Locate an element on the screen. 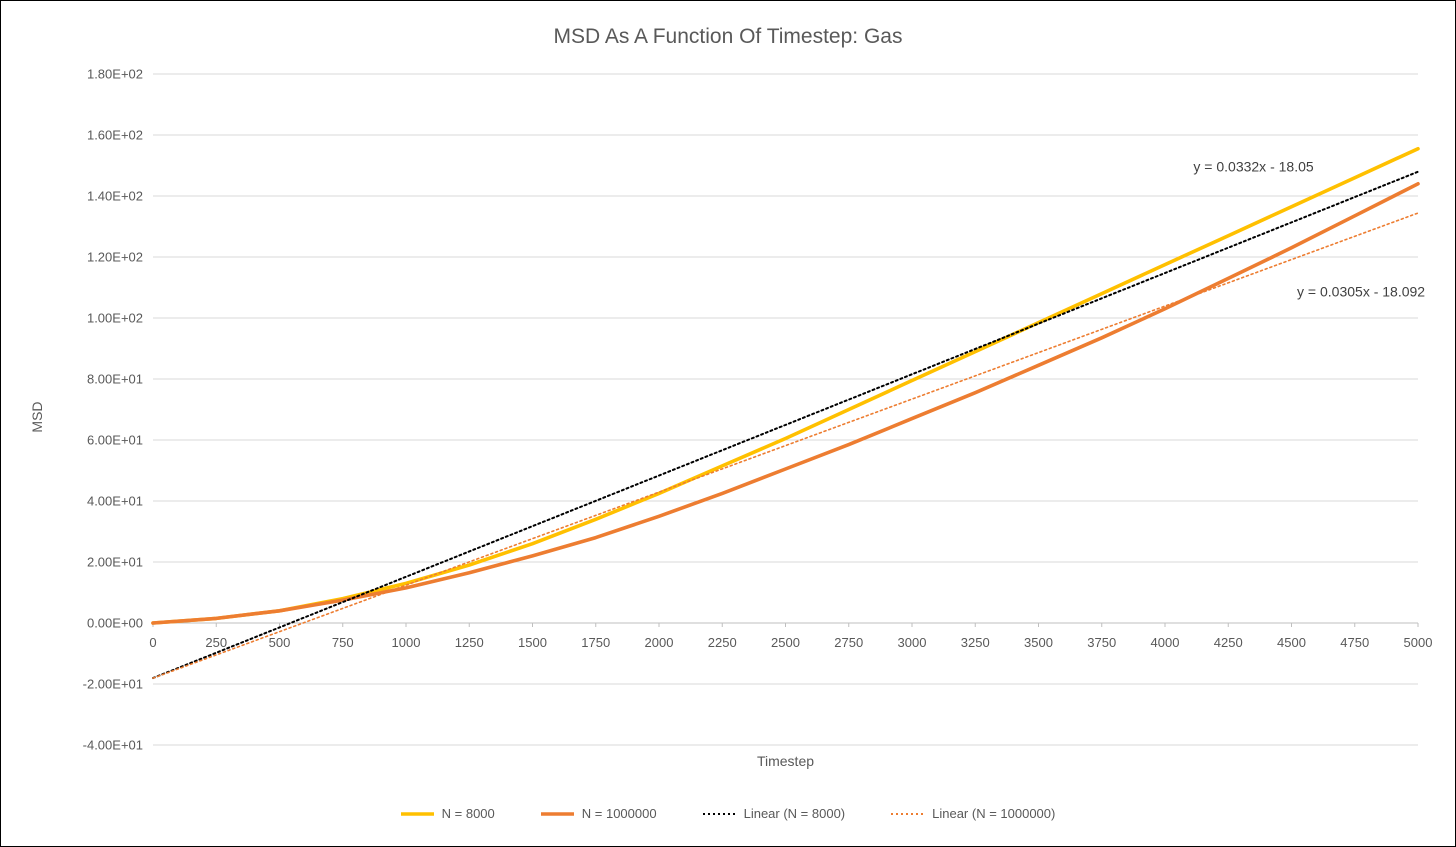  legend-item: N = 8000 is located at coordinates (447, 813).